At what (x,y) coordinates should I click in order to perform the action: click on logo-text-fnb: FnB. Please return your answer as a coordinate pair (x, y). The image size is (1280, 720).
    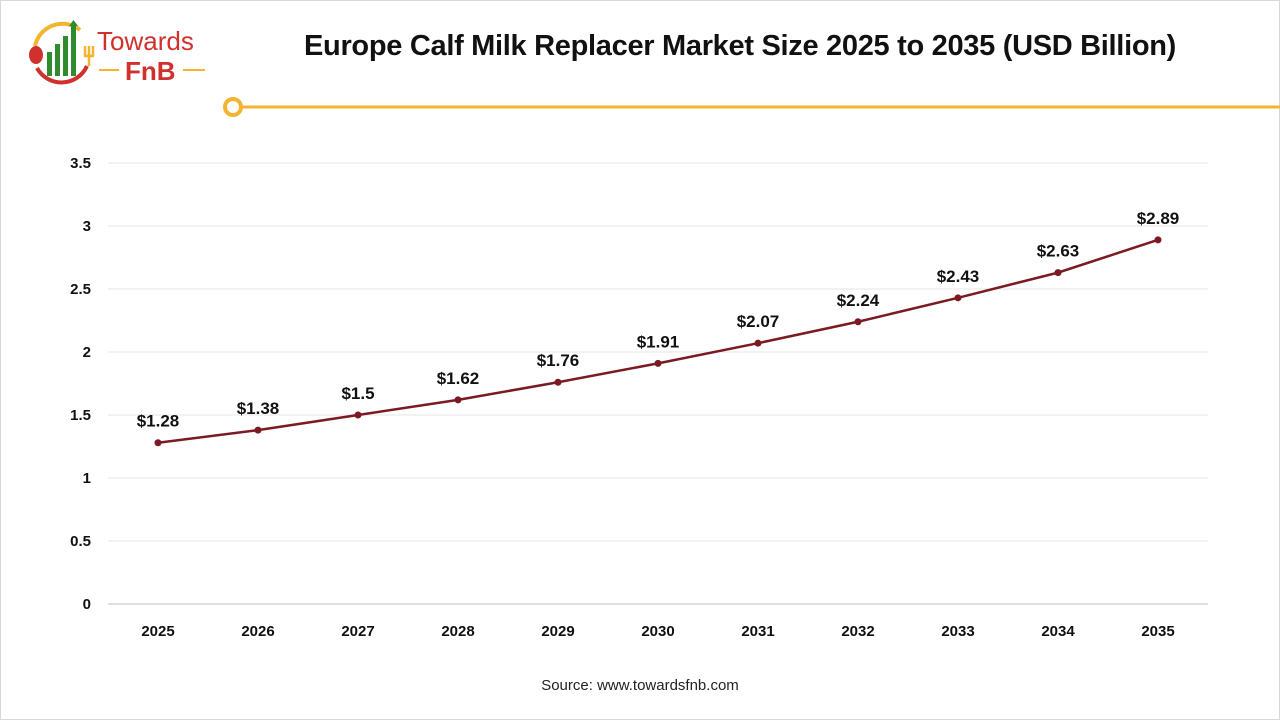
    Looking at the image, I should click on (150, 71).